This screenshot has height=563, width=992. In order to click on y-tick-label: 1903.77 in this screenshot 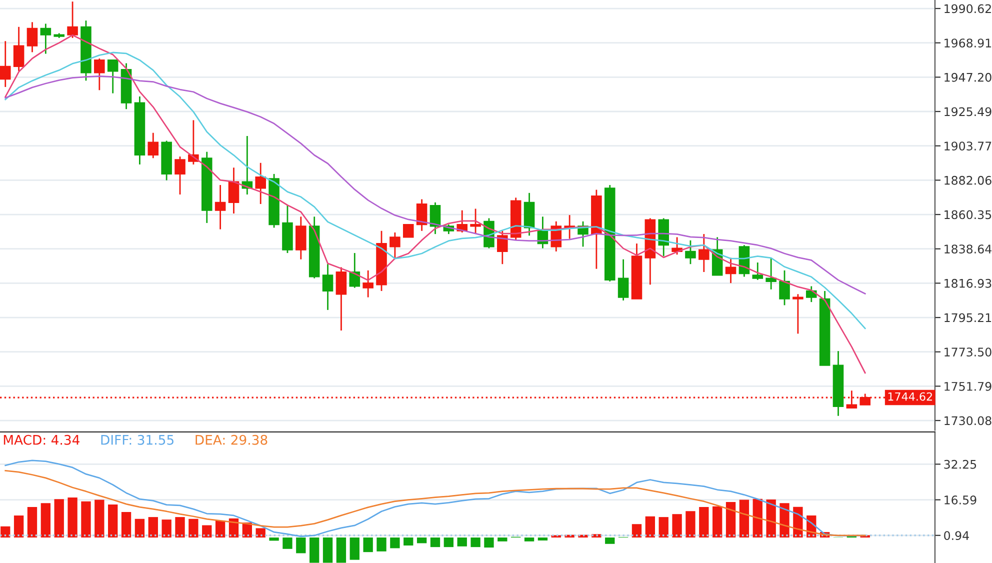, I will do `click(968, 146)`.